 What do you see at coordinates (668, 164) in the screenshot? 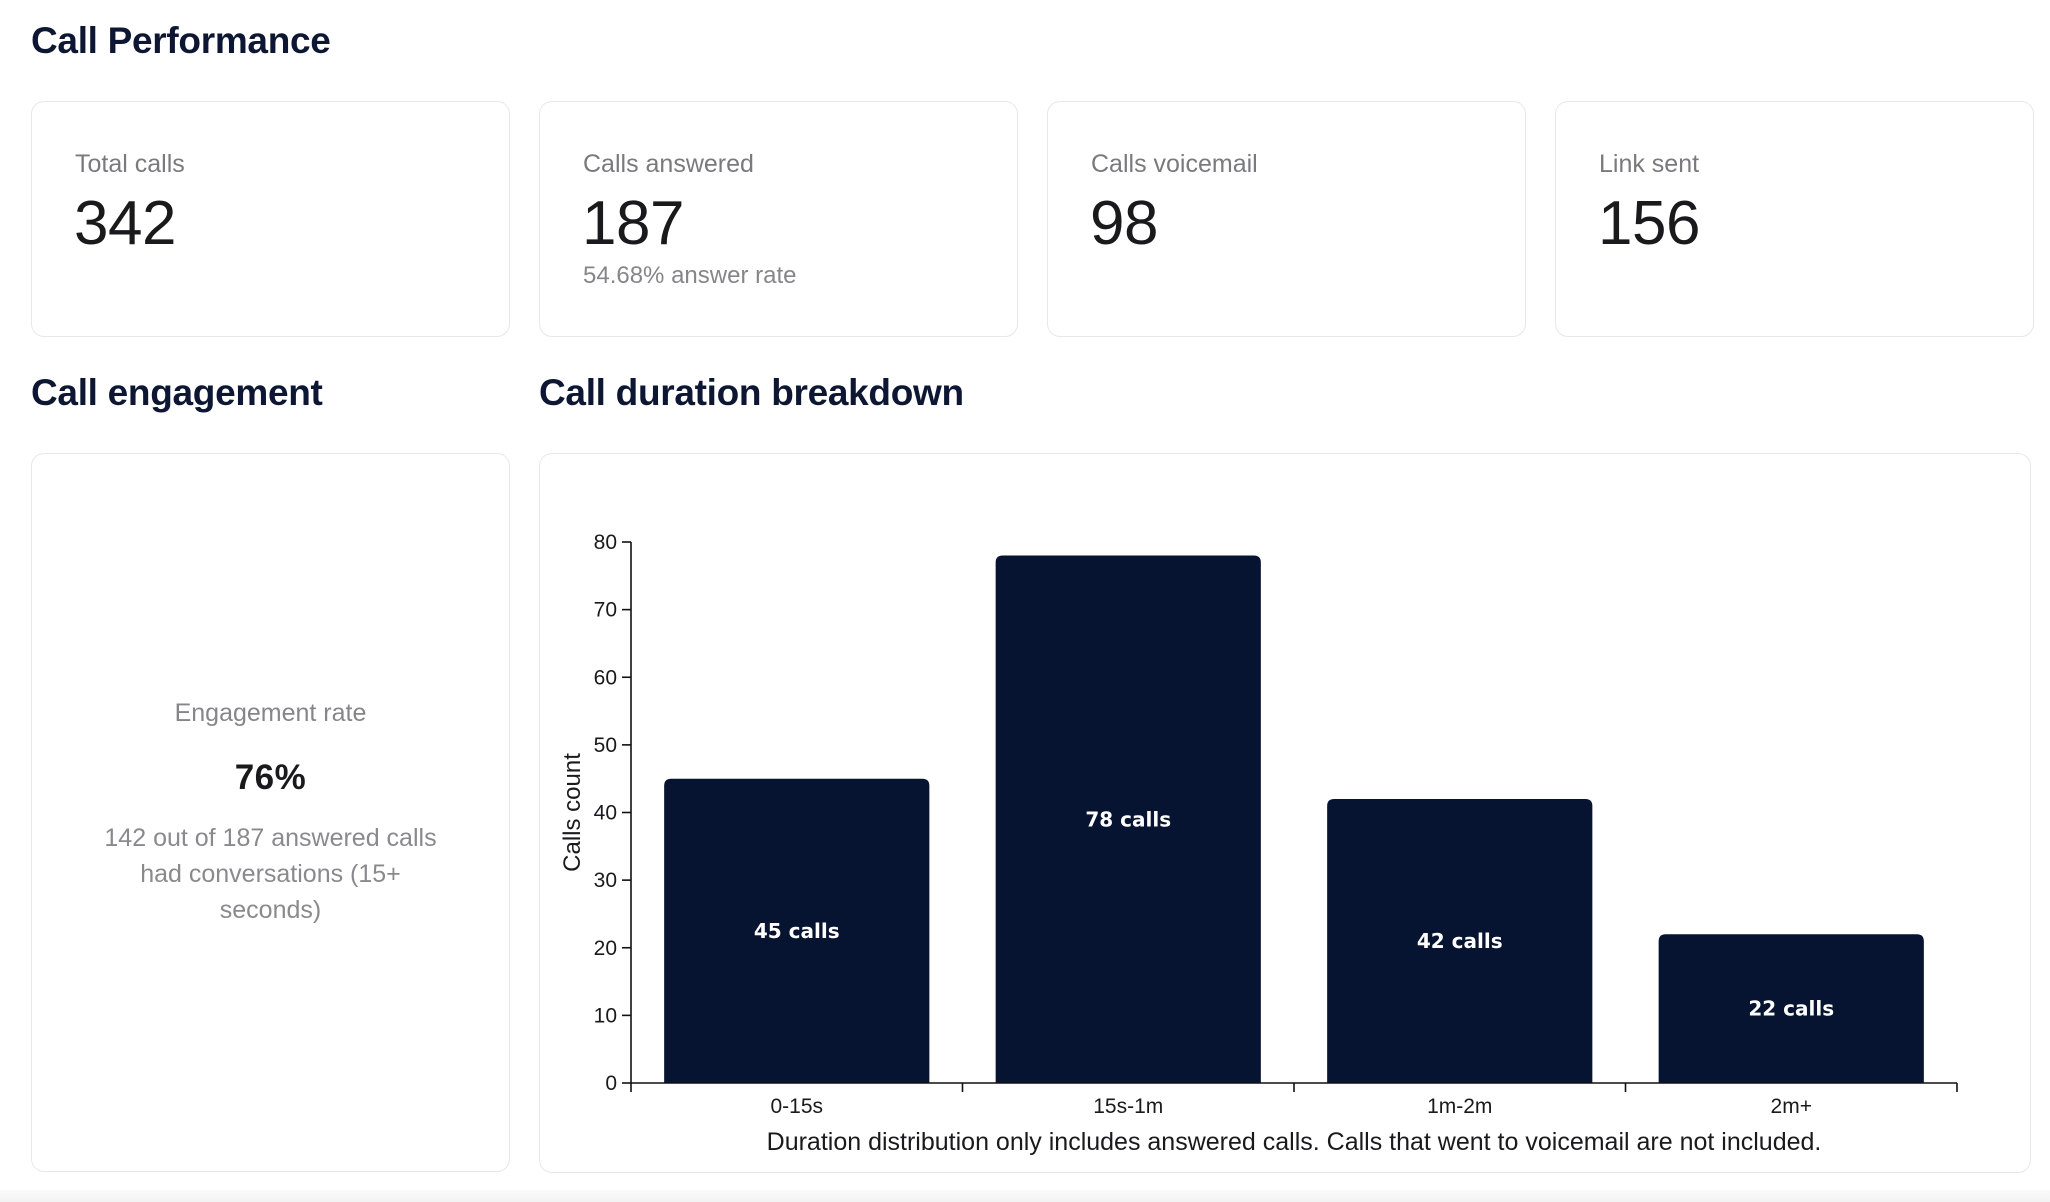
I see `stat-label: Calls answered` at bounding box center [668, 164].